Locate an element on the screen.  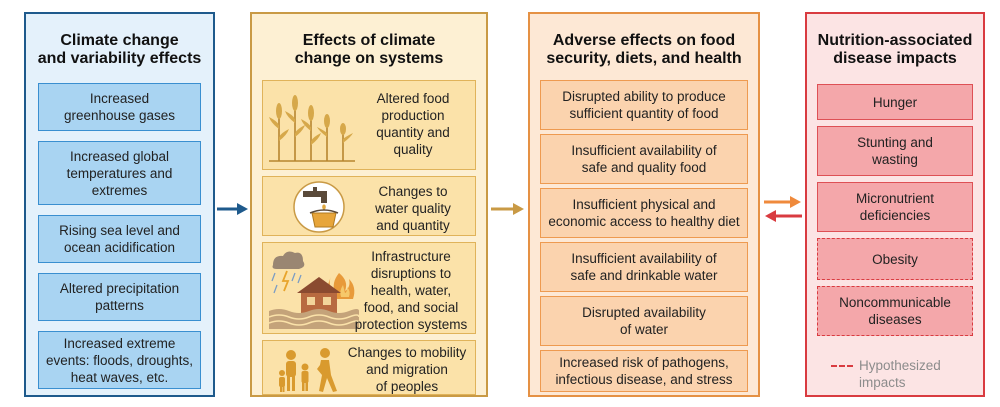
climate-column-title: Climate change and variability effects is located at coordinates (119, 49).